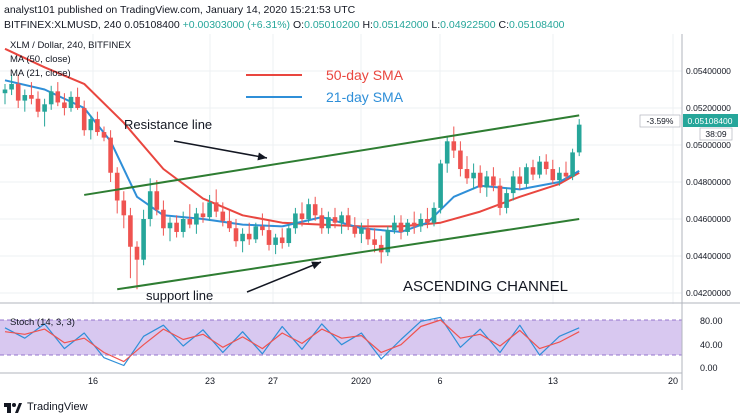 This screenshot has width=740, height=419. I want to click on support-arrow, so click(284, 277).